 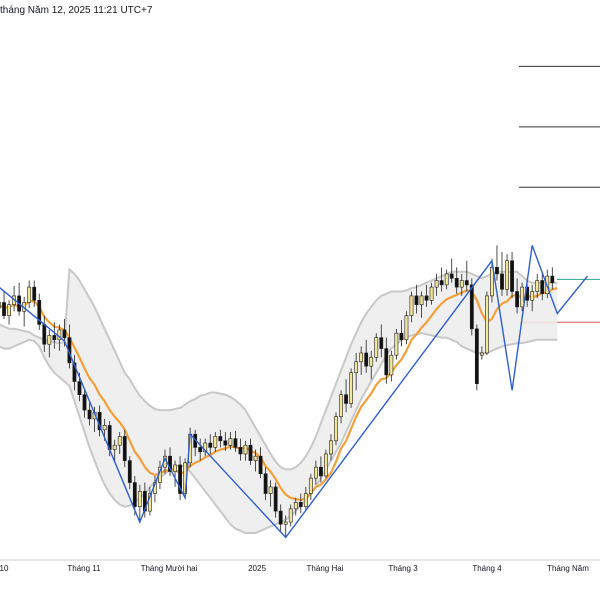 I want to click on x-tick-label-4: Tháng Hai, so click(x=325, y=568).